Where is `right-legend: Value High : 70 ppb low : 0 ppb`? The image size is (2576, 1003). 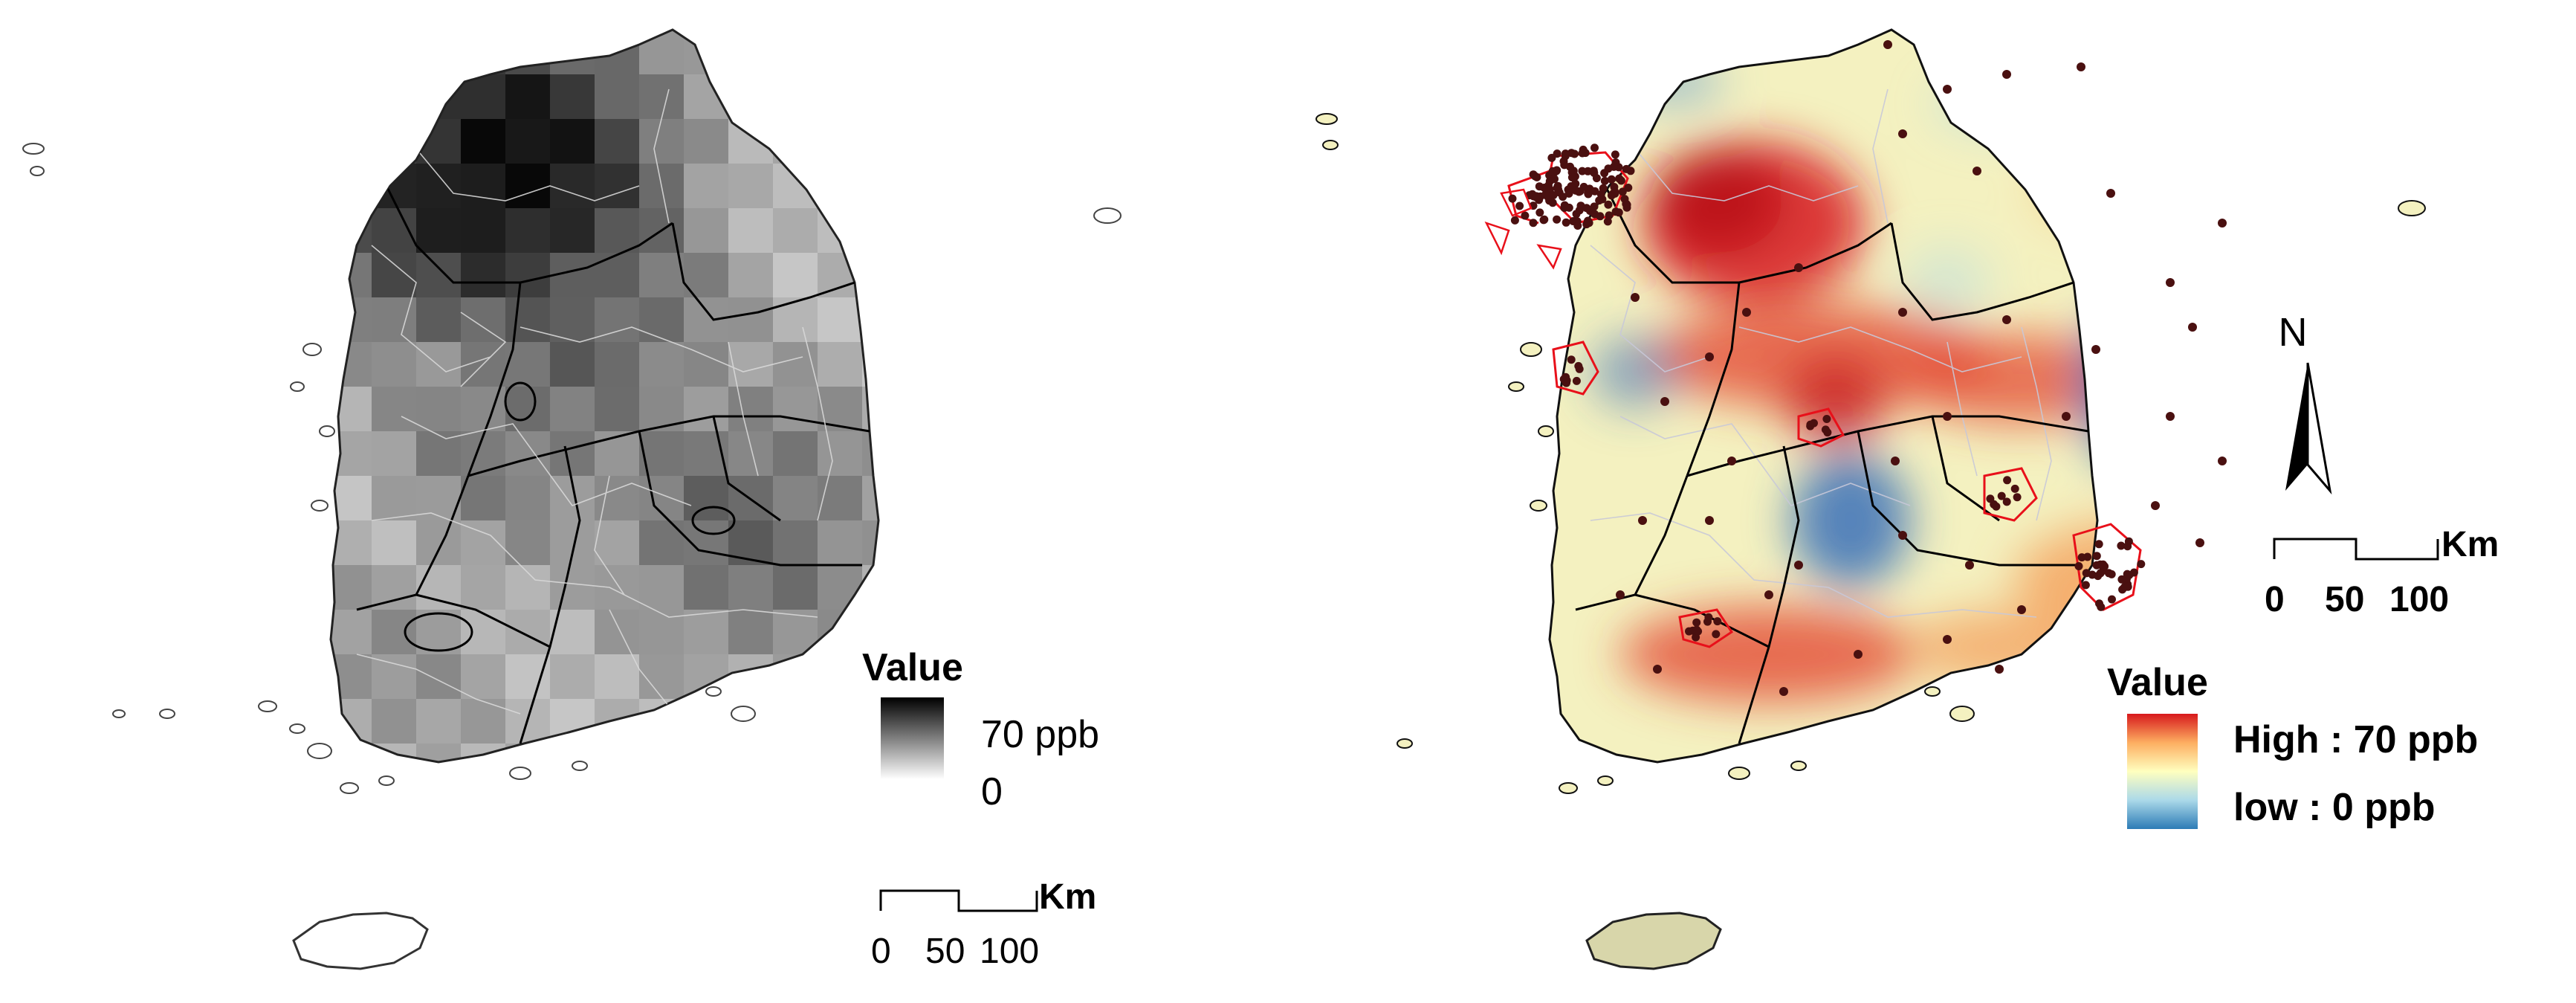
right-legend: Value High : 70 ppb low : 0 ppb is located at coordinates (2292, 745).